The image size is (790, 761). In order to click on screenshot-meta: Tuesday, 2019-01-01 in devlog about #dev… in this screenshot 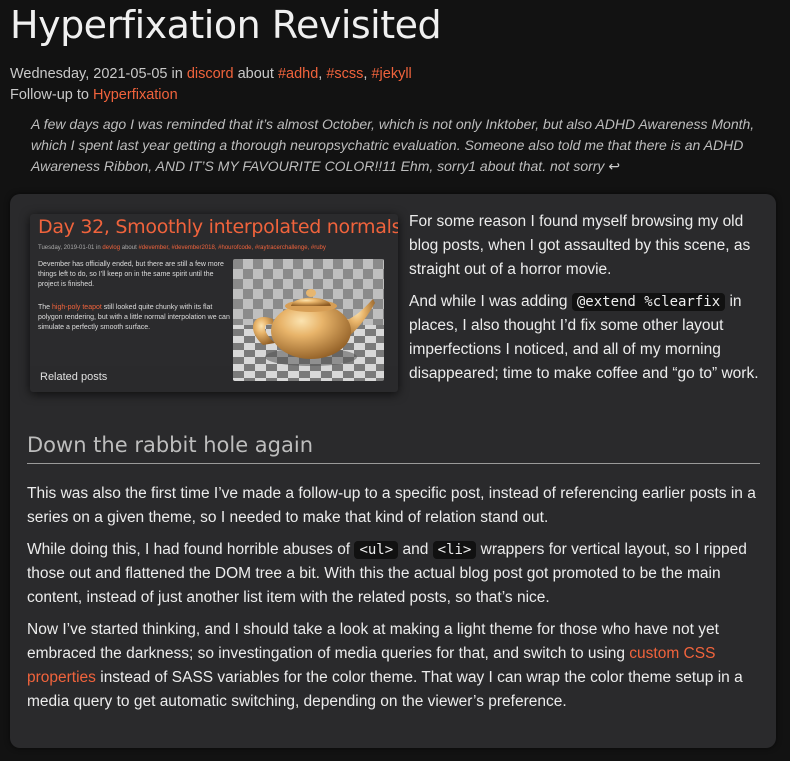, I will do `click(182, 248)`.